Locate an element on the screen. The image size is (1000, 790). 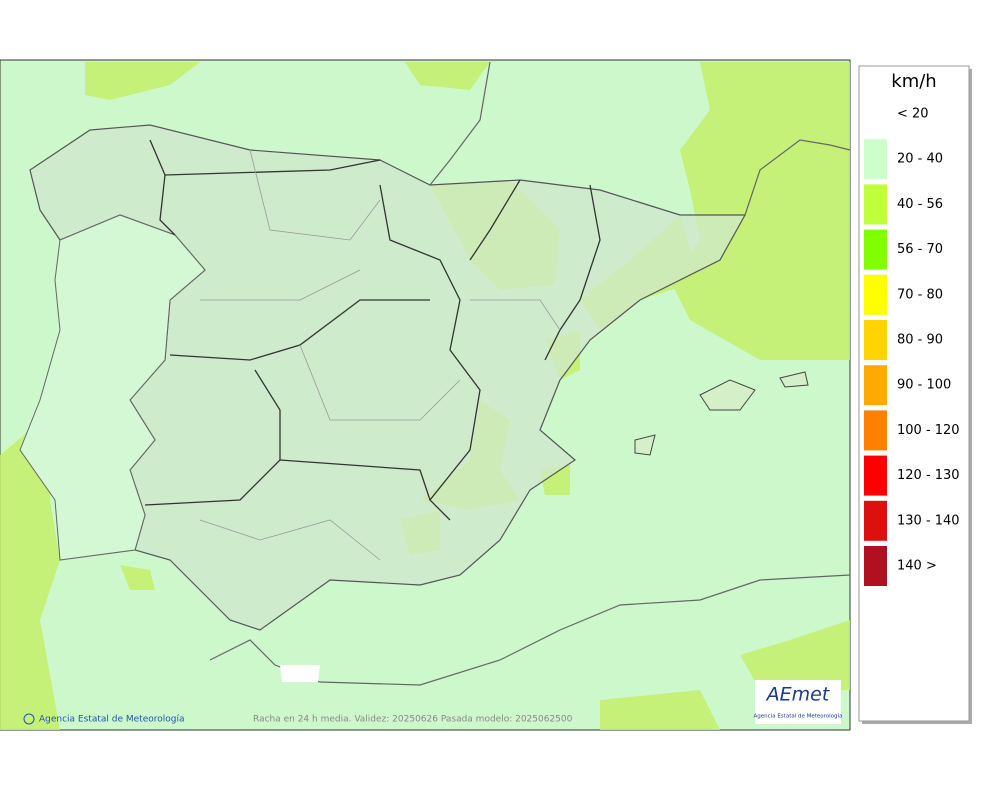
legend-label: < 20 is located at coordinates (913, 114).